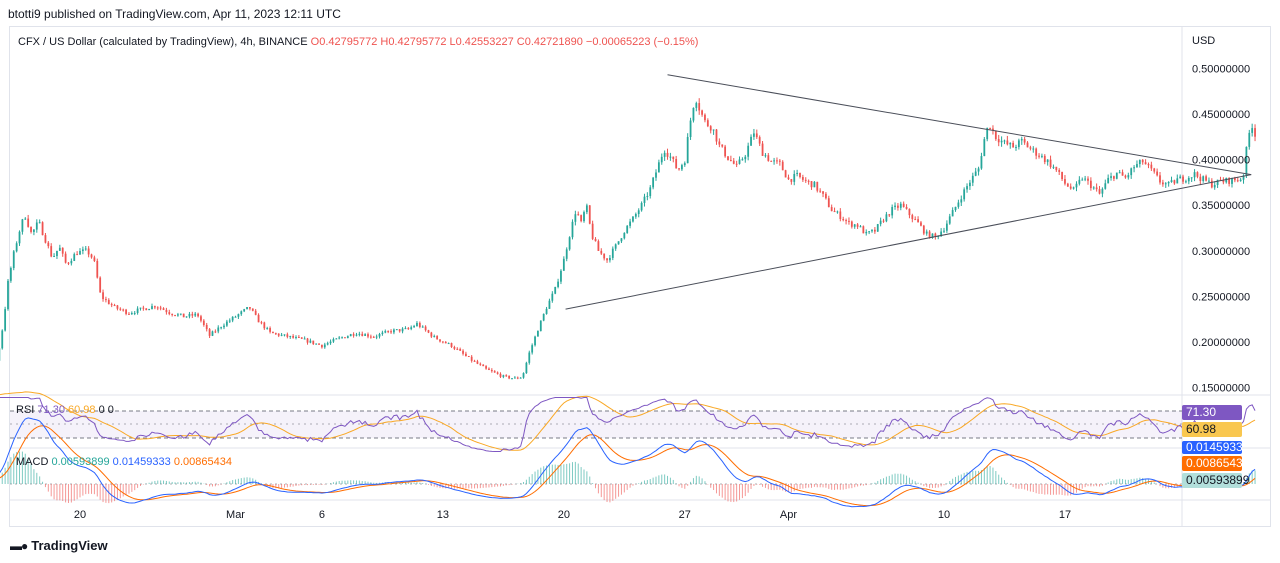 The height and width of the screenshot is (563, 1280). Describe the element at coordinates (80, 462) in the screenshot. I see `macd-histogram-value: 0.00593899` at that location.